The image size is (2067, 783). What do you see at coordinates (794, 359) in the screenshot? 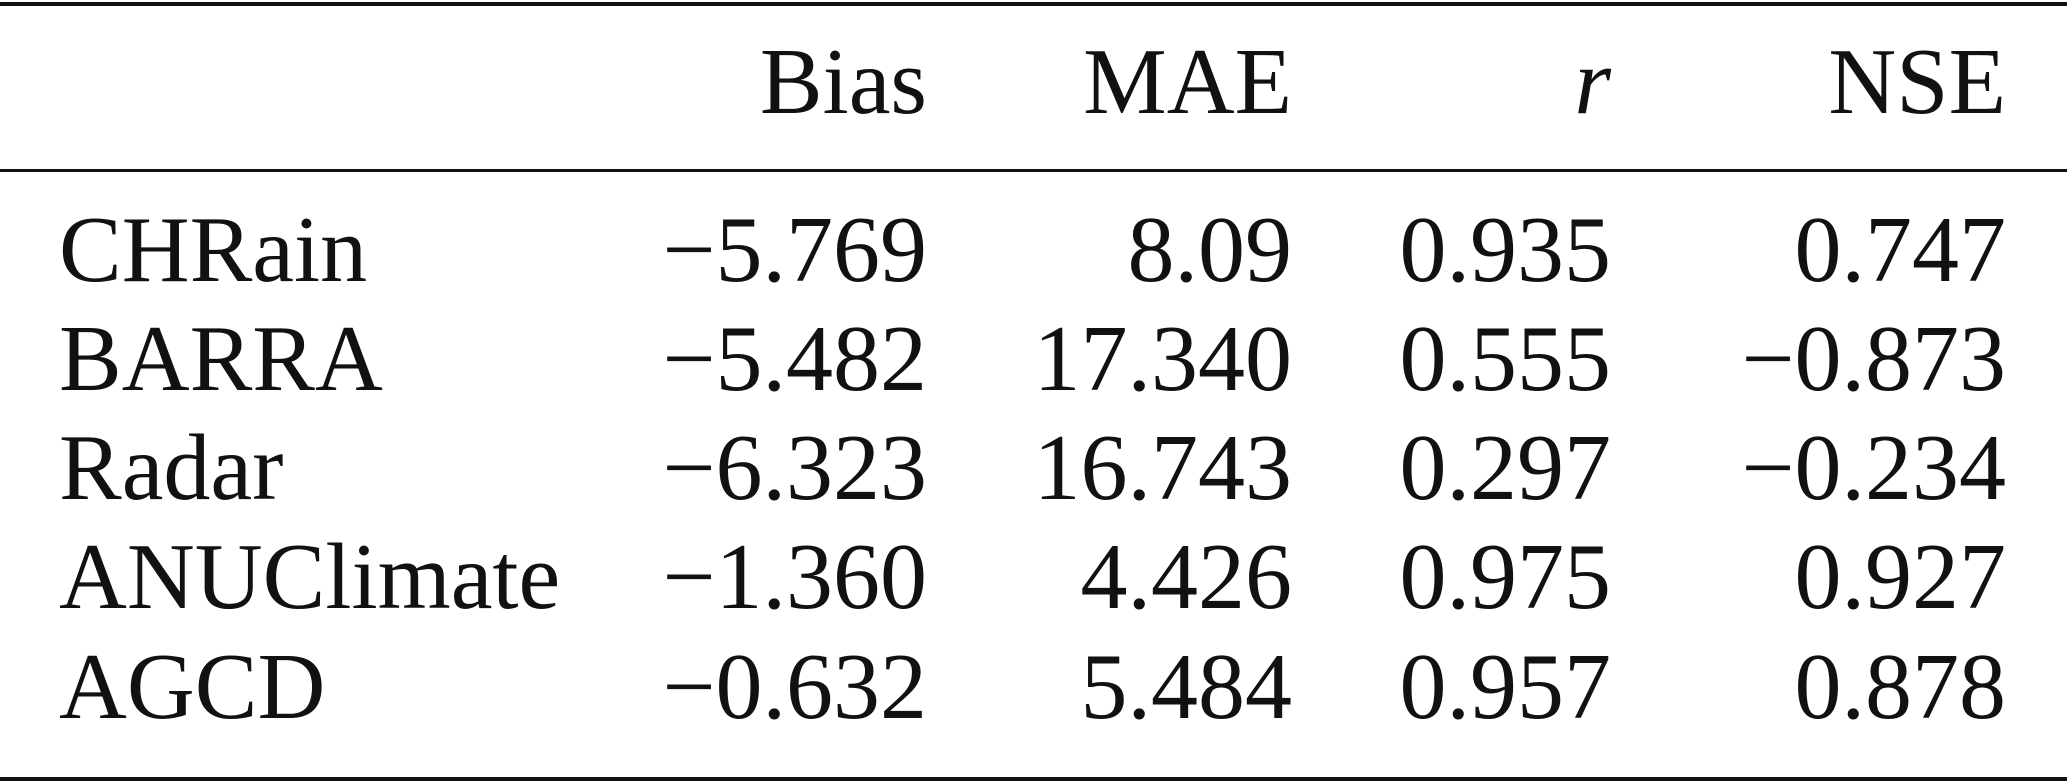
I see `cell-value: −5.482` at bounding box center [794, 359].